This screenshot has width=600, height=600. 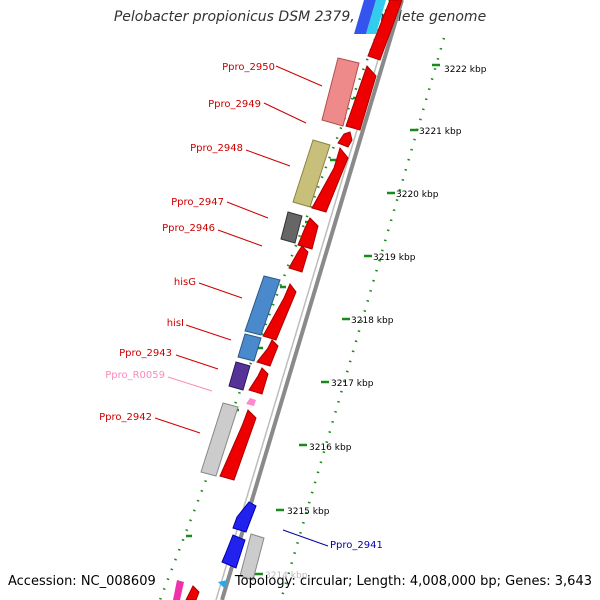 What do you see at coordinates (372, 321) in the screenshot?
I see `tick-label-3218: 3218 kbp` at bounding box center [372, 321].